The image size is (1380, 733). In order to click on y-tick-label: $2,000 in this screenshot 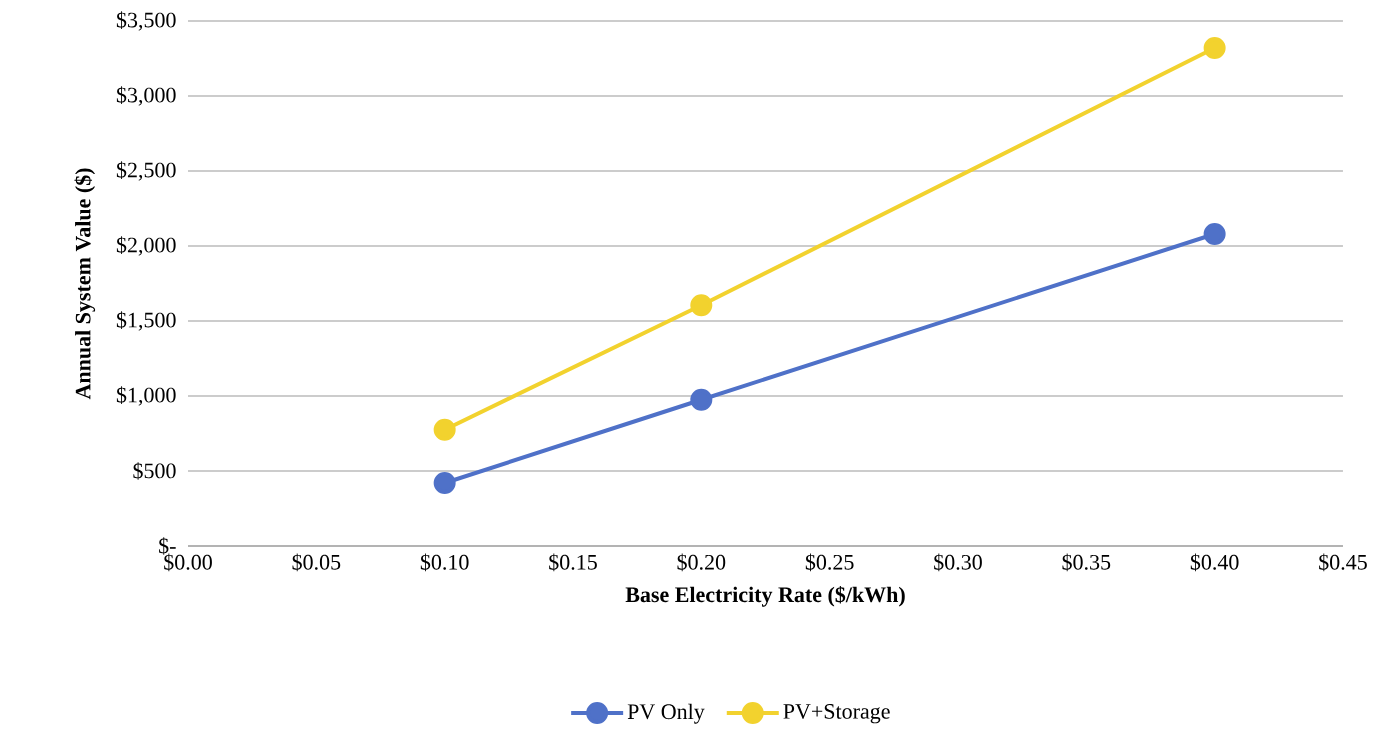, I will do `click(146, 246)`.